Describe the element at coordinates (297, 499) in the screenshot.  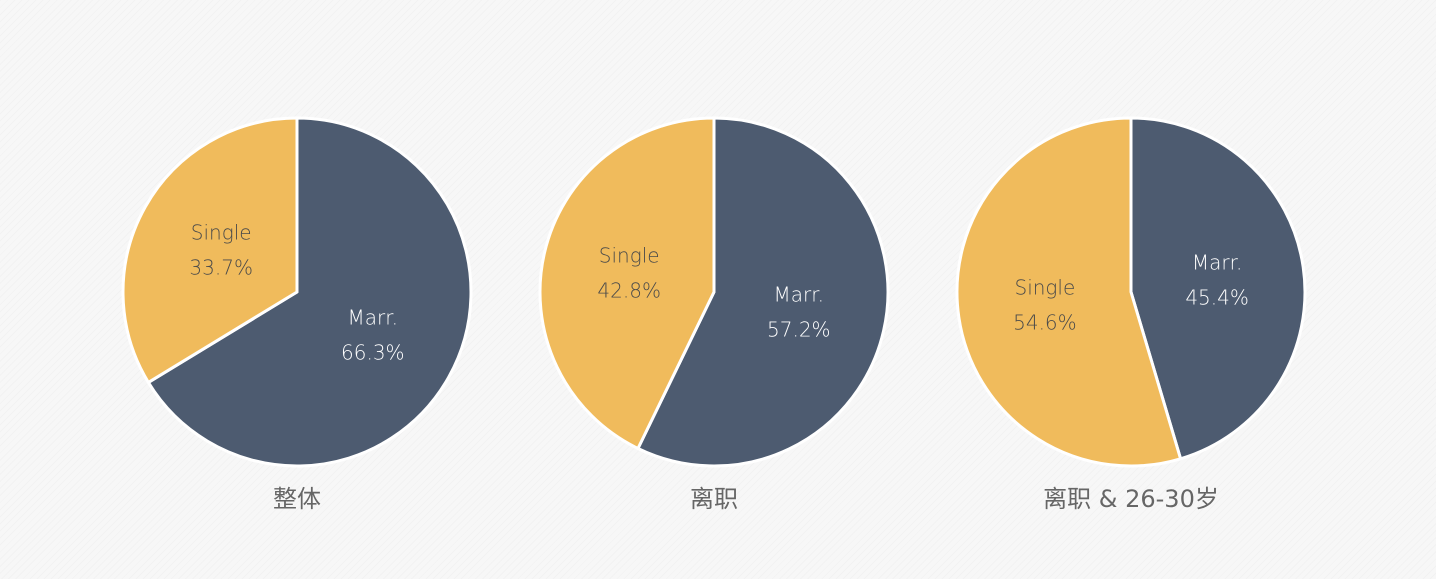
I see `pie-chart-title: 整体` at that location.